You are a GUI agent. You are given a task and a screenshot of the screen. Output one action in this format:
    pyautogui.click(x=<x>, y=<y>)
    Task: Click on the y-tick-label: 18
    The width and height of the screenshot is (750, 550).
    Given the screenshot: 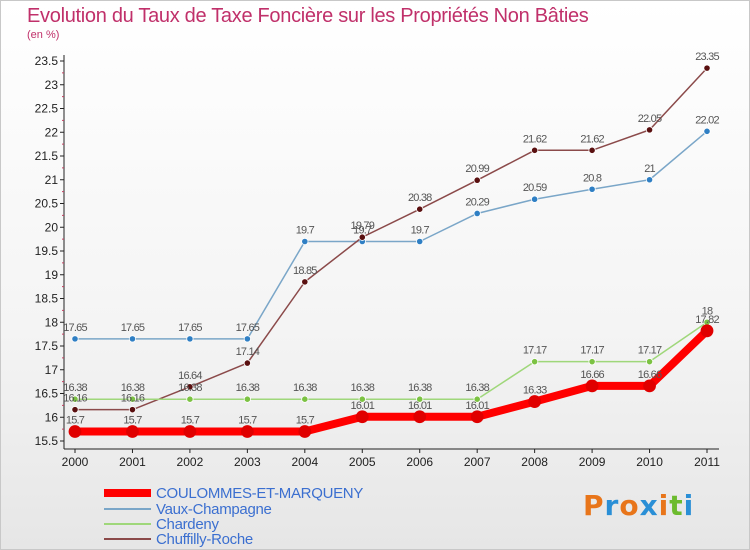 What is the action you would take?
    pyautogui.click(x=52, y=322)
    